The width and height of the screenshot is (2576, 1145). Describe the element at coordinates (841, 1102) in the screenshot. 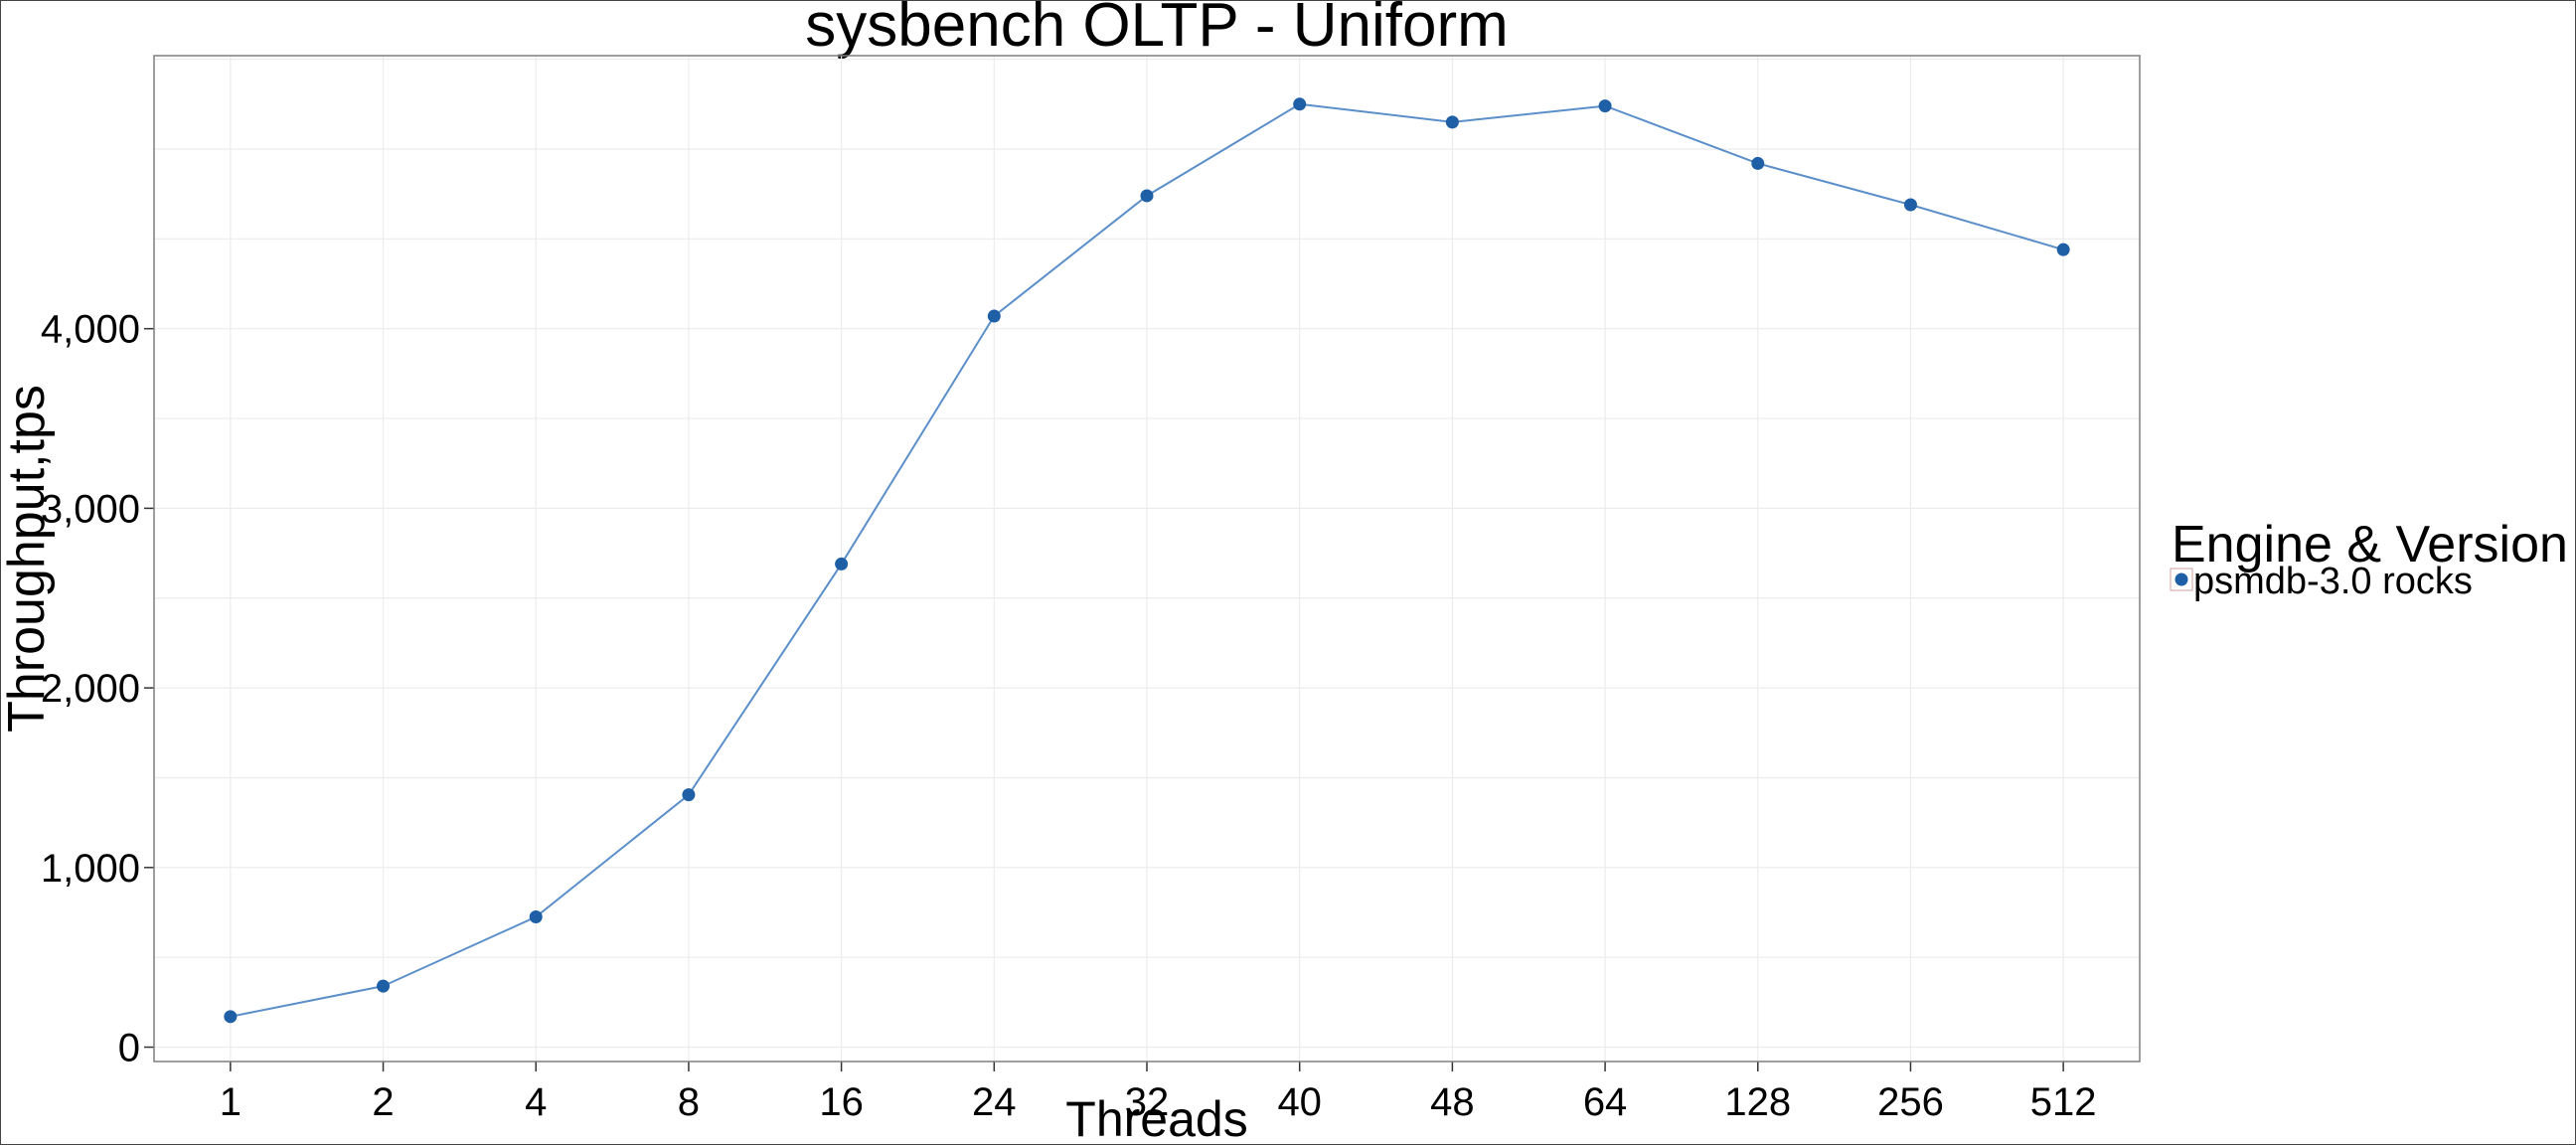

I see `x-tick-label: 16` at that location.